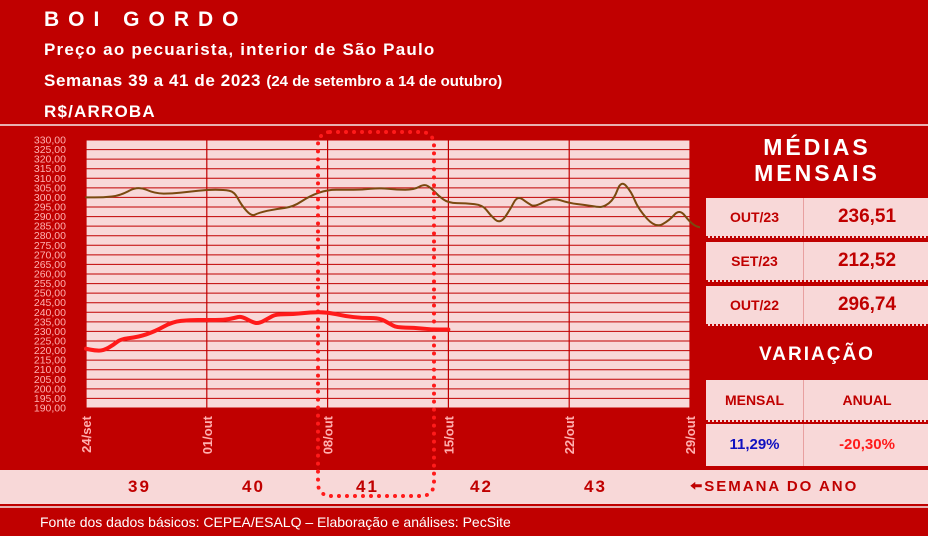  I want to click on week-axis: 39 40 41 42 43 🠨SEMANA DO ANO, so click(464, 486).